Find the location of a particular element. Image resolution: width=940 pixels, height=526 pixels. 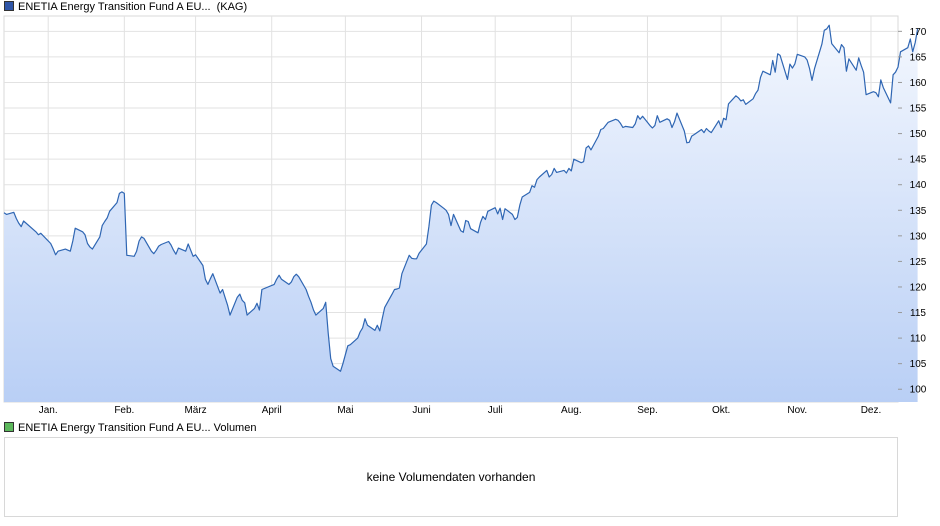

y-tick-label: 150 is located at coordinates (918, 134).